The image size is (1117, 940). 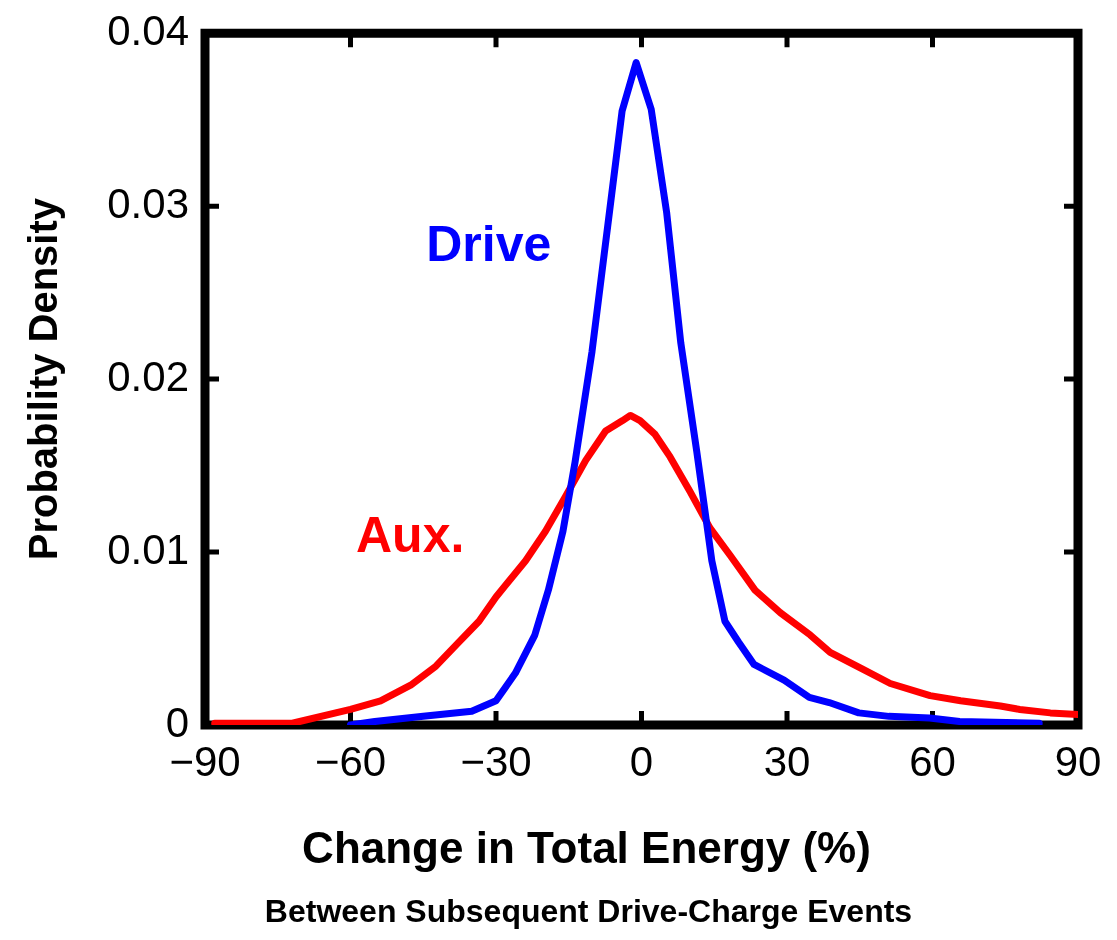 What do you see at coordinates (148, 30) in the screenshot?
I see `y-tick-label: 0.04` at bounding box center [148, 30].